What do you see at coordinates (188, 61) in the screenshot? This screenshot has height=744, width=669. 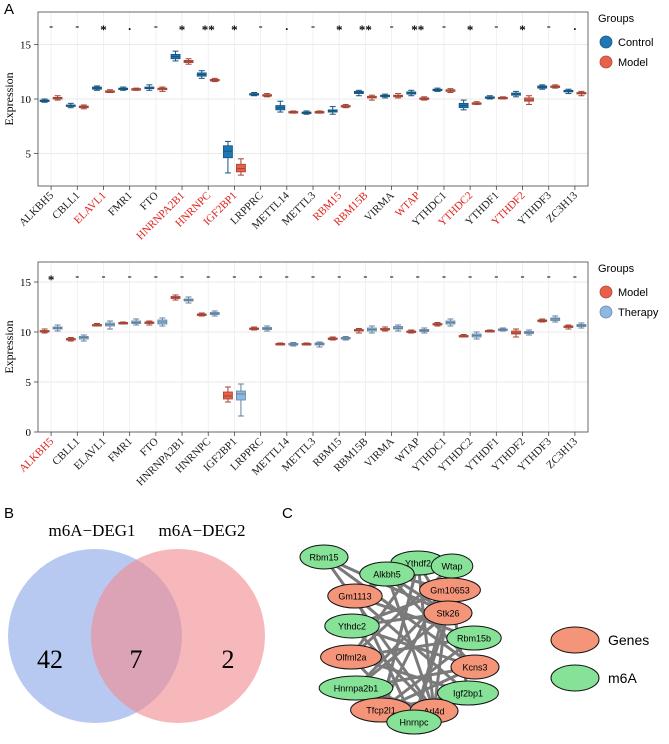 I see `box-model-hnrnpa2b1` at bounding box center [188, 61].